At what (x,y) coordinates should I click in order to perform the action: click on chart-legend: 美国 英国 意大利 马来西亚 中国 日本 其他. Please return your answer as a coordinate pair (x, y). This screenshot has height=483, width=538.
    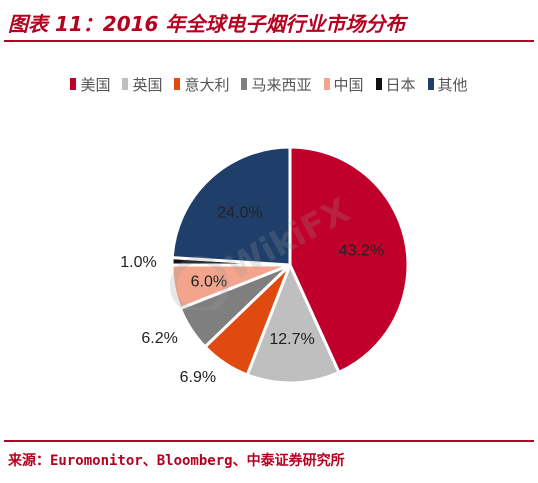
    Looking at the image, I should click on (269, 84).